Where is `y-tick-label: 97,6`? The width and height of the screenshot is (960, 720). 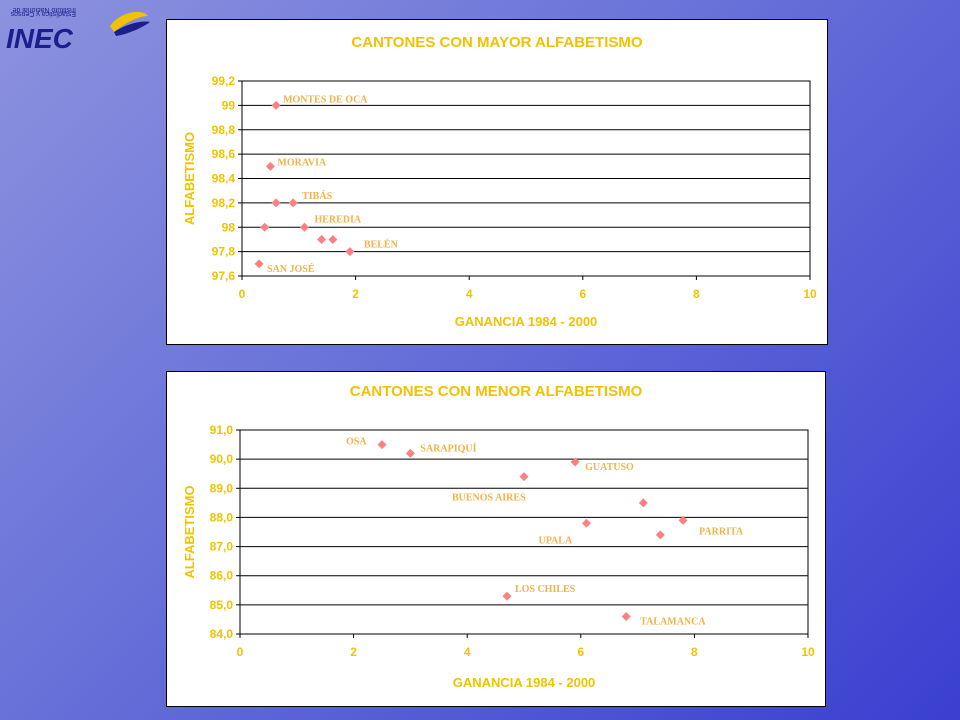
y-tick-label: 97,6 is located at coordinates (224, 276).